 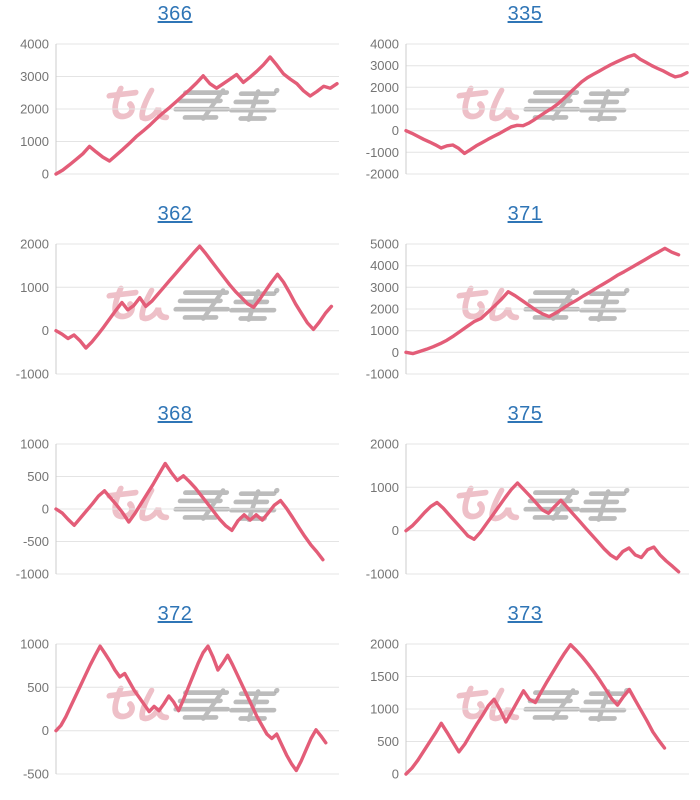 What do you see at coordinates (177, 509) in the screenshot?
I see `line-chart-368: 1000 500 0 -500 -1000` at bounding box center [177, 509].